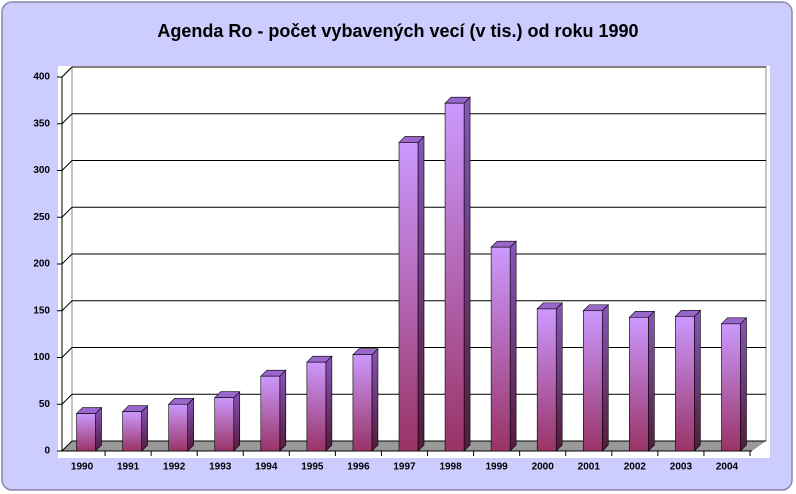 The height and width of the screenshot is (494, 796). I want to click on x-tick-label: 1995, so click(312, 467).